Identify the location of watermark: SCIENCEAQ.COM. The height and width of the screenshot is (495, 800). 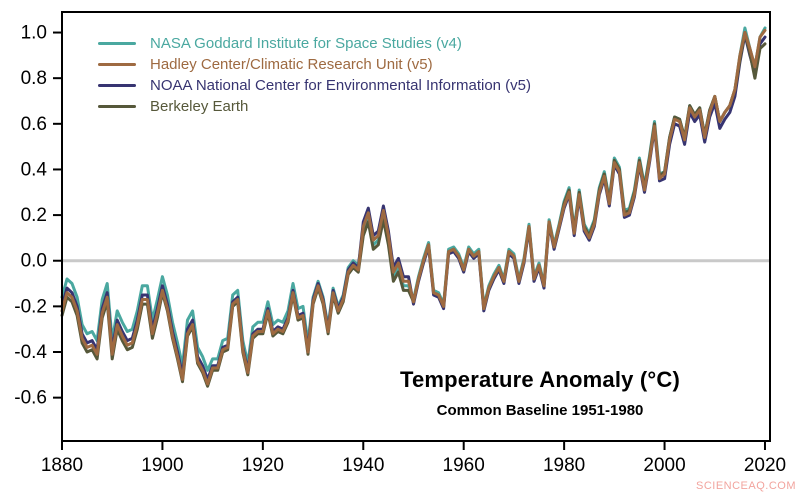
(745, 486).